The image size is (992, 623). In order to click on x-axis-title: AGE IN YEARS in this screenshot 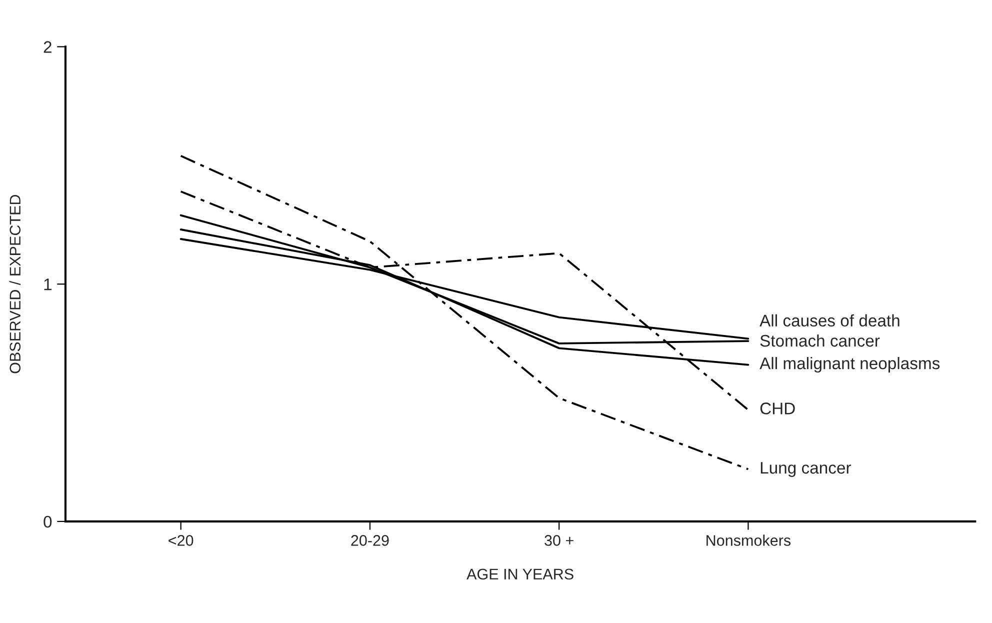, I will do `click(520, 574)`.